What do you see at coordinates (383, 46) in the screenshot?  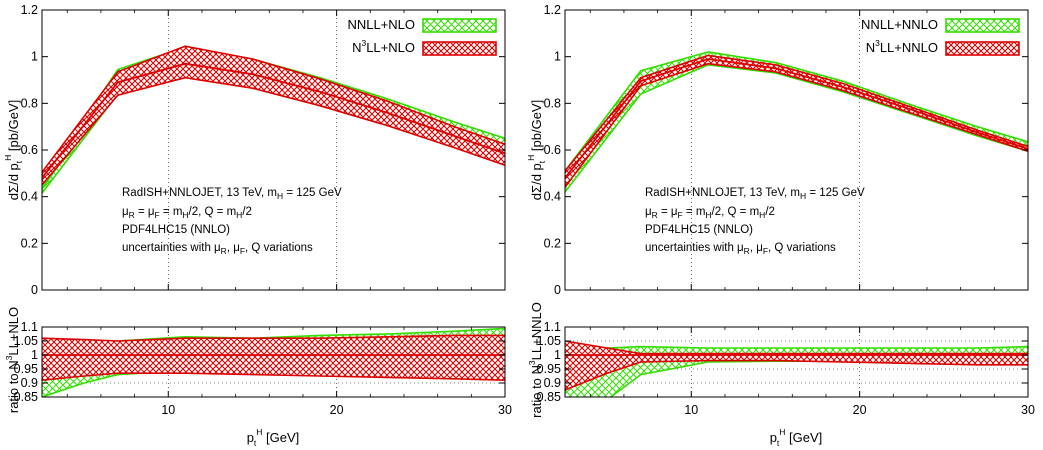 I see `legend-label: N3LL+NLO` at bounding box center [383, 46].